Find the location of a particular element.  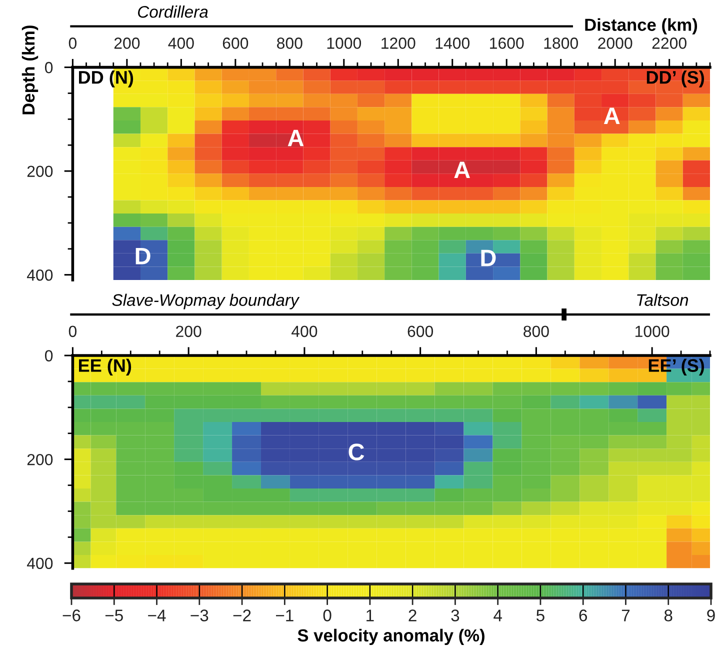

x-tick-label: 2000 is located at coordinates (615, 43).